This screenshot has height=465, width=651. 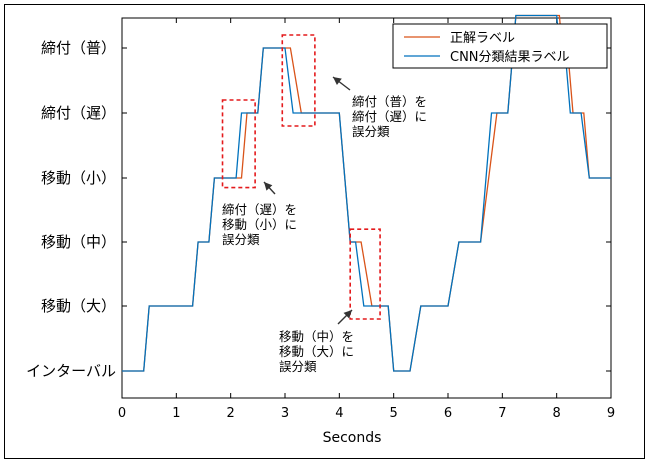 What do you see at coordinates (78, 178) in the screenshot?
I see `y-tick-label: 移動（小）` at bounding box center [78, 178].